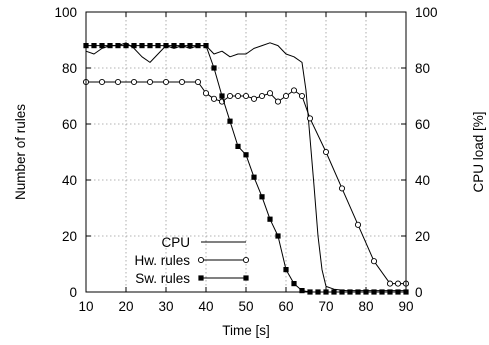 The image size is (489, 345). I want to click on x-tick-label: 50, so click(245, 306).